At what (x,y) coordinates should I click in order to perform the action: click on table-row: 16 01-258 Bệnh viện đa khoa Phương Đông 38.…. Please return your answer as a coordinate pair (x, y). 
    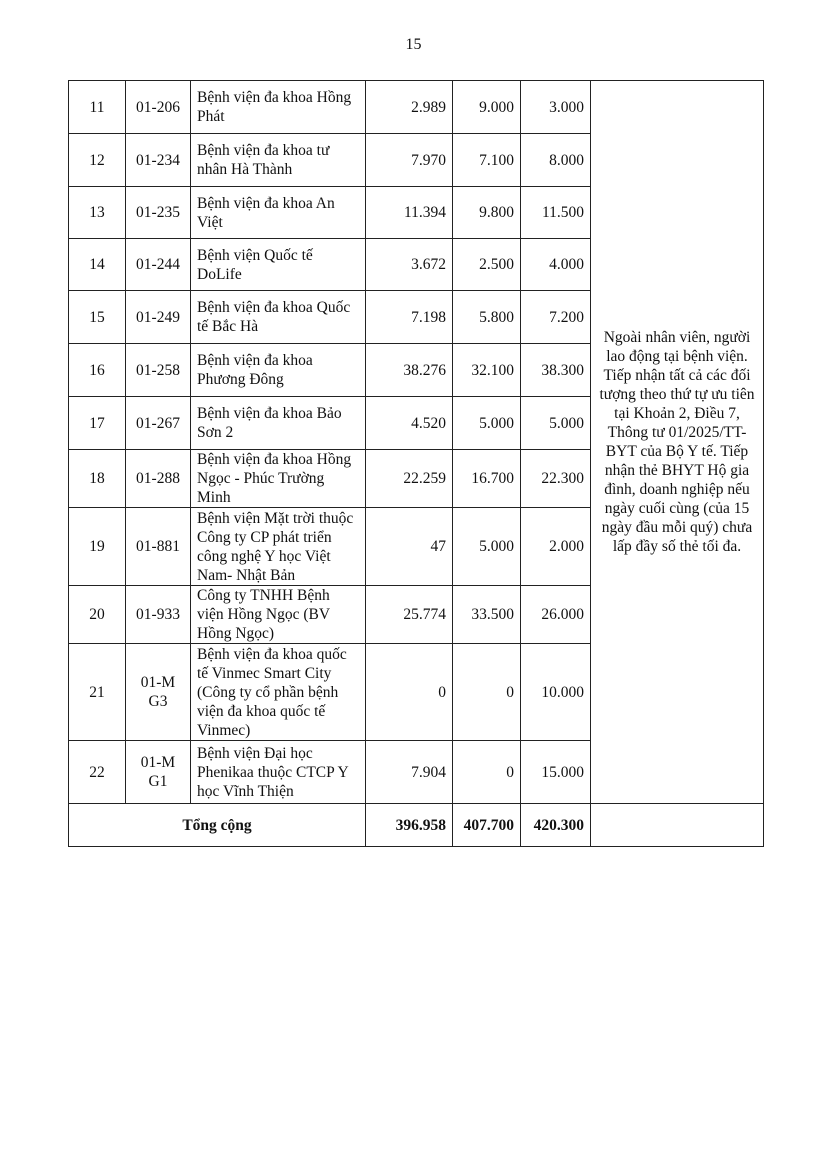
    Looking at the image, I should click on (416, 370).